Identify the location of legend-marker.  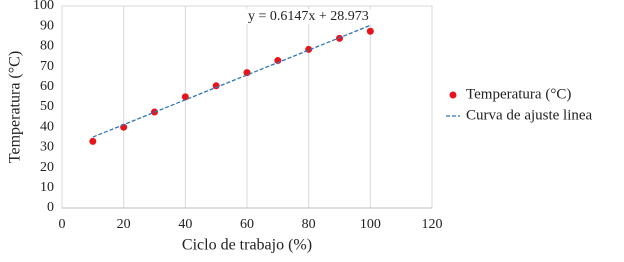
(453, 95).